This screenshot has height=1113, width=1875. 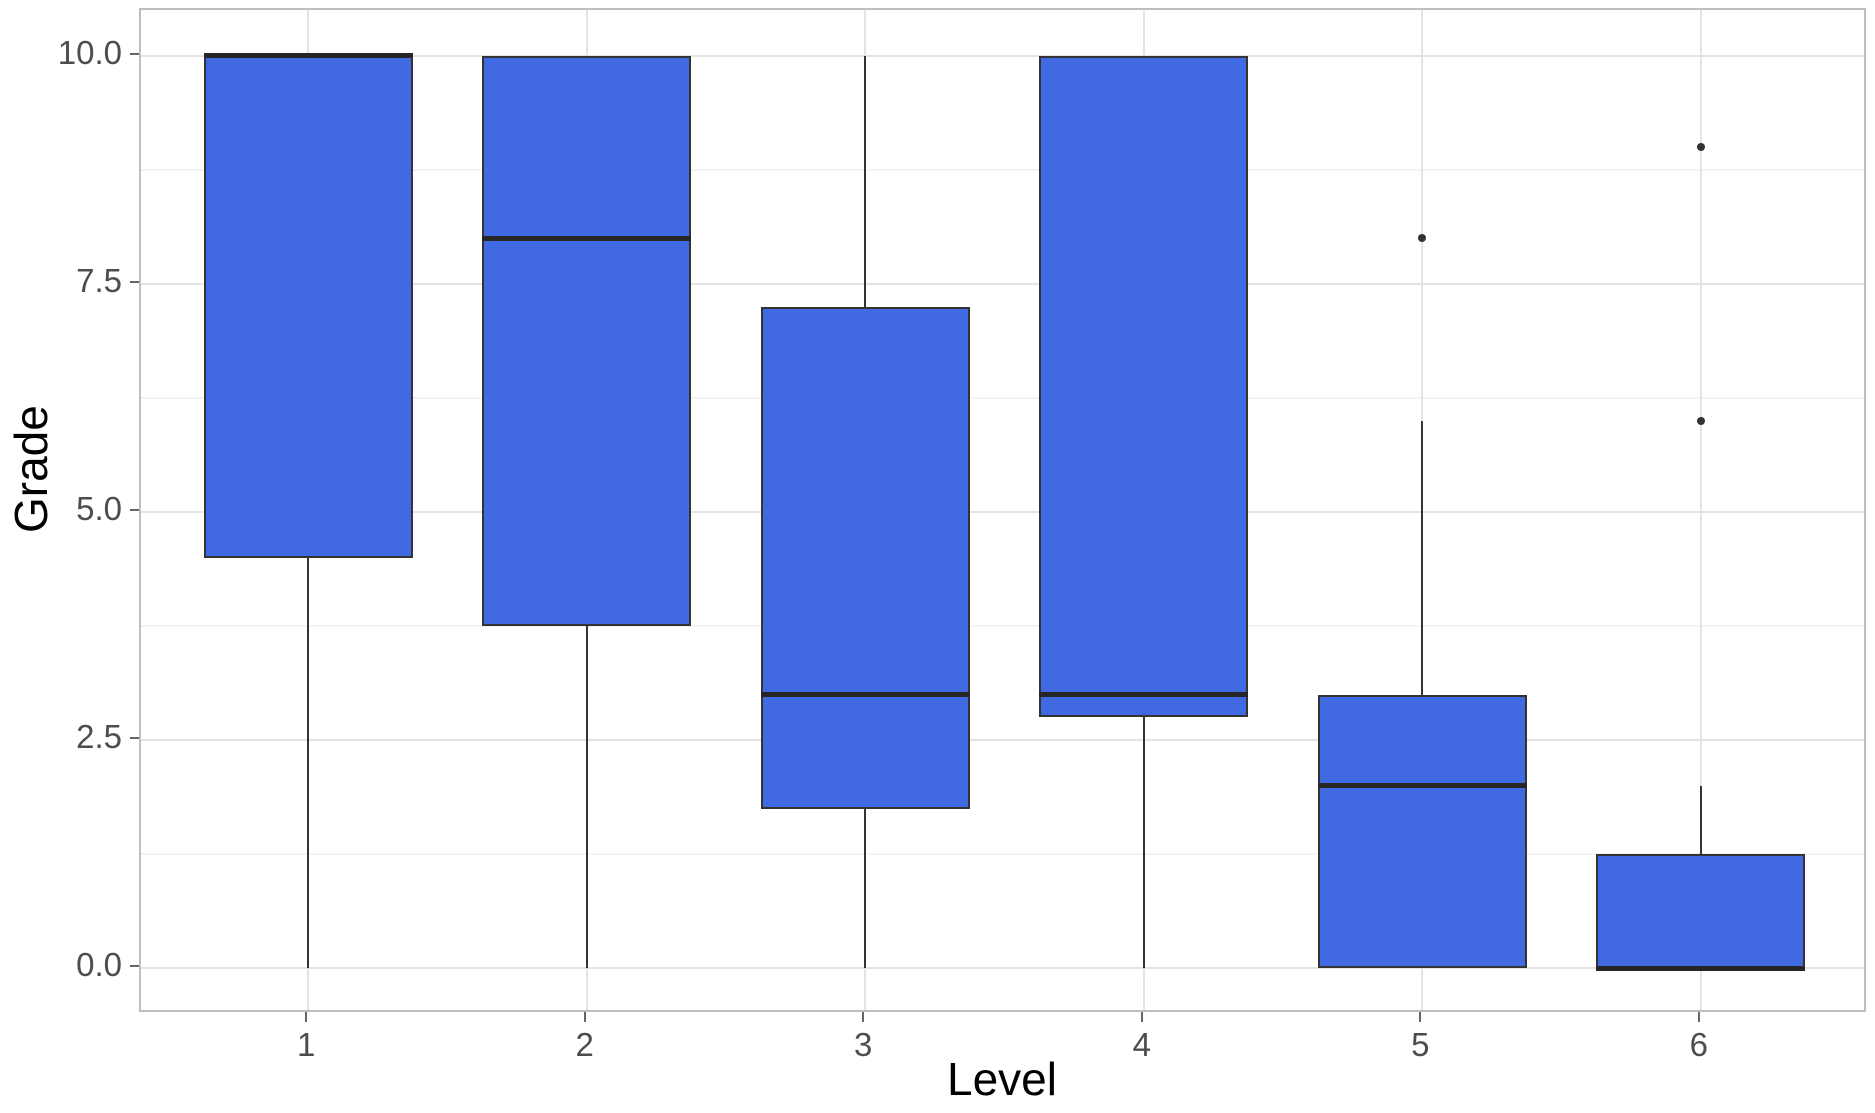 What do you see at coordinates (89, 52) in the screenshot?
I see `y-tick-label: 10.0` at bounding box center [89, 52].